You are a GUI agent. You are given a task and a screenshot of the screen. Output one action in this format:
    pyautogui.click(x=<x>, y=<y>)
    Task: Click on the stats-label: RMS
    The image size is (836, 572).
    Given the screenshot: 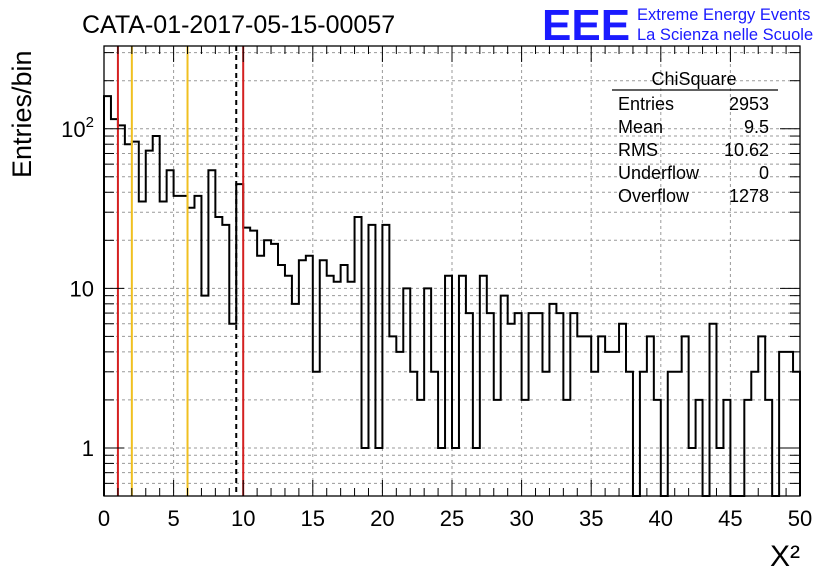 What is the action you would take?
    pyautogui.click(x=638, y=150)
    